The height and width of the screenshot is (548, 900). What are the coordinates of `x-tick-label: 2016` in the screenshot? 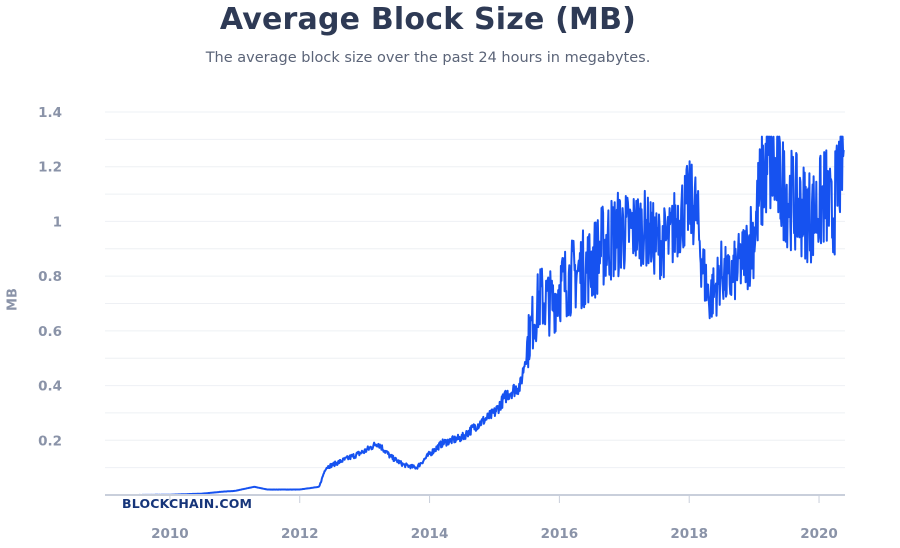 It's located at (560, 534).